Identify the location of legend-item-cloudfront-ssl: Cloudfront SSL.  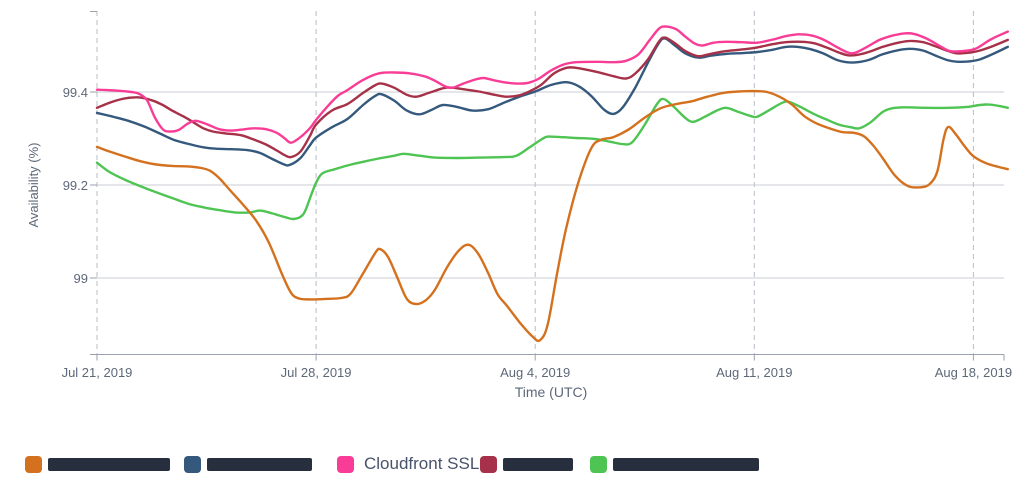
(408, 464).